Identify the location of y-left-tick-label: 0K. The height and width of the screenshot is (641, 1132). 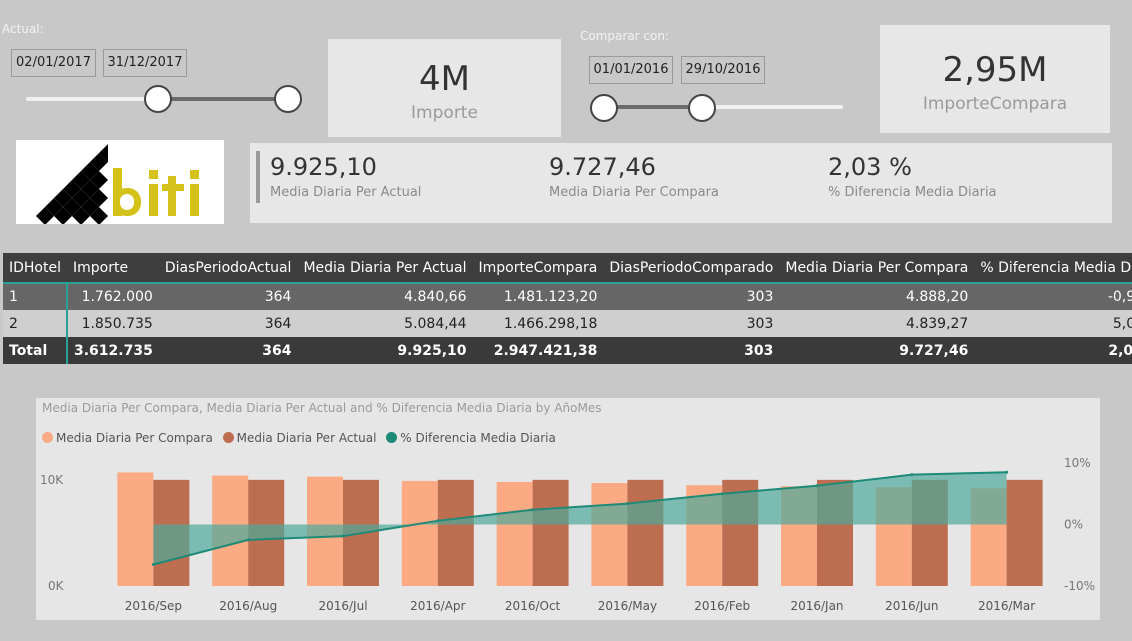
(56, 586).